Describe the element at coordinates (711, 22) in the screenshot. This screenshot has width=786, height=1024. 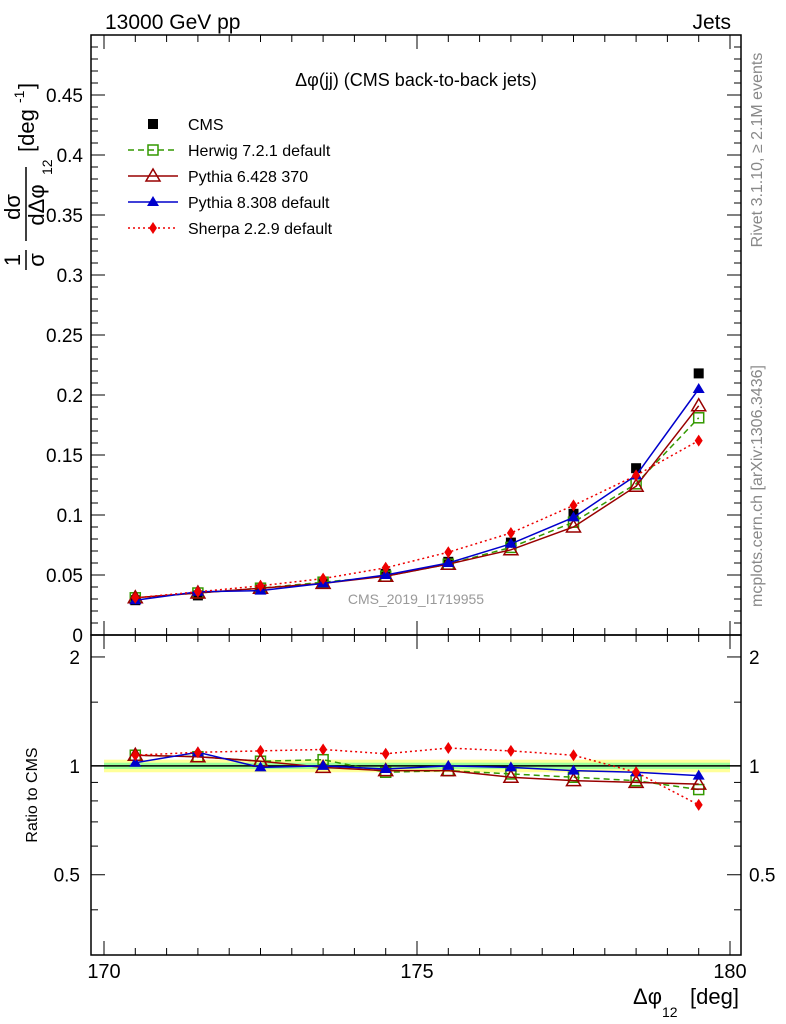
I see `header-process-label: Jets` at that location.